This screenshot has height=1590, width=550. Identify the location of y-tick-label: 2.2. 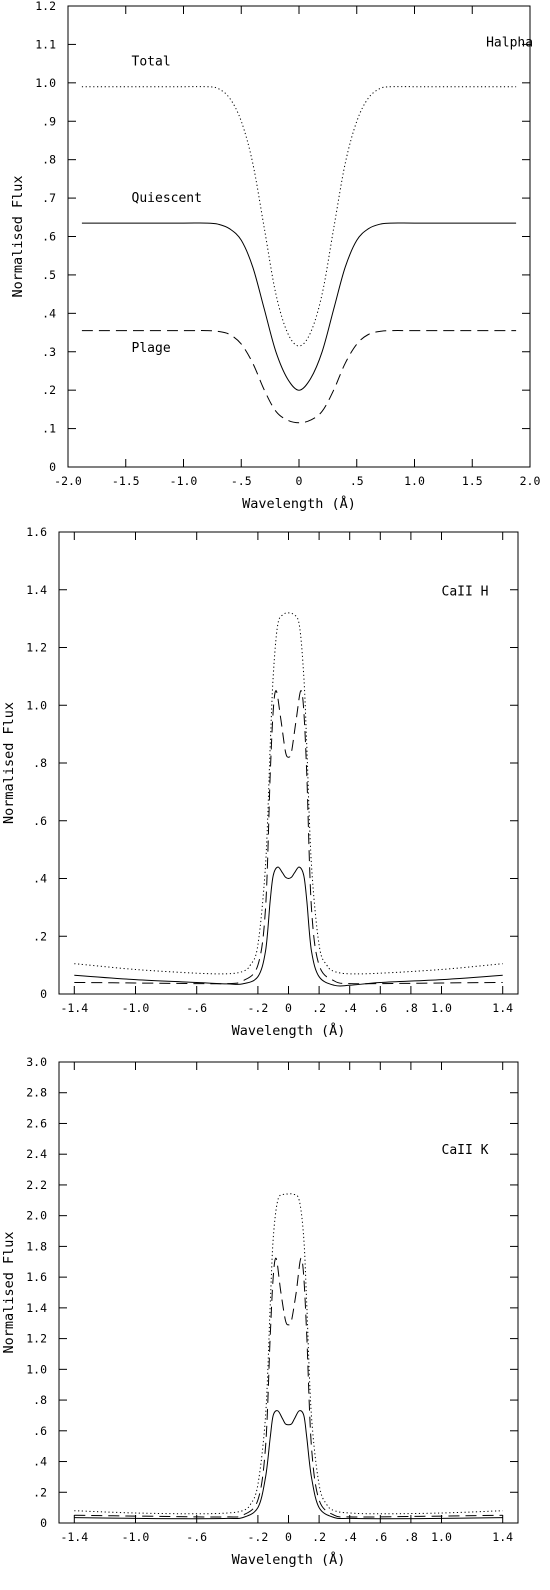
(36, 1185).